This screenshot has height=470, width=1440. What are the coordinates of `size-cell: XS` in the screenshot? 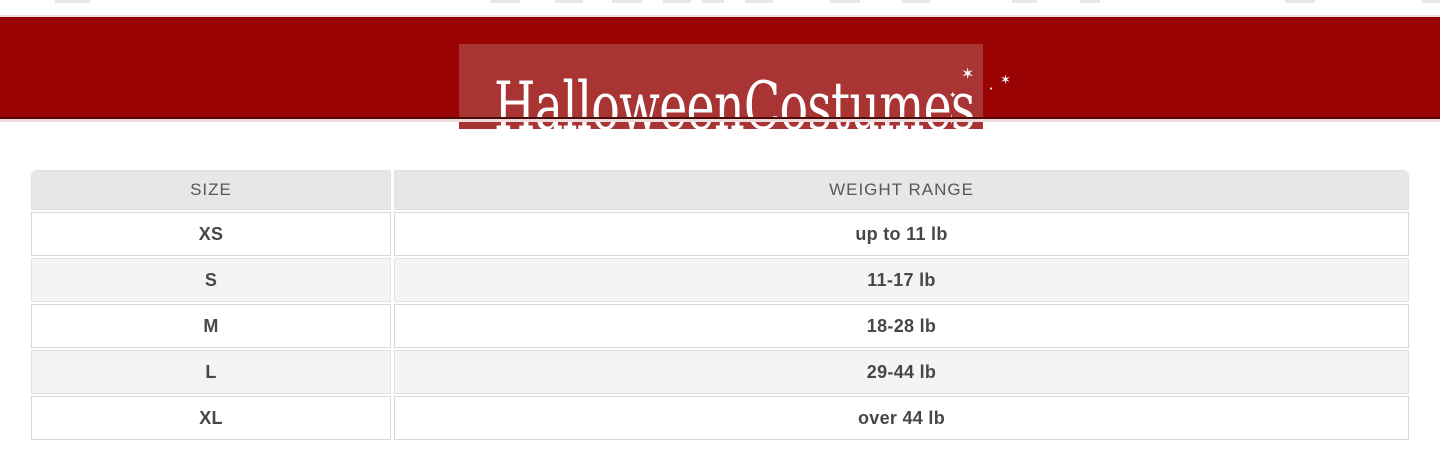 It's located at (211, 234).